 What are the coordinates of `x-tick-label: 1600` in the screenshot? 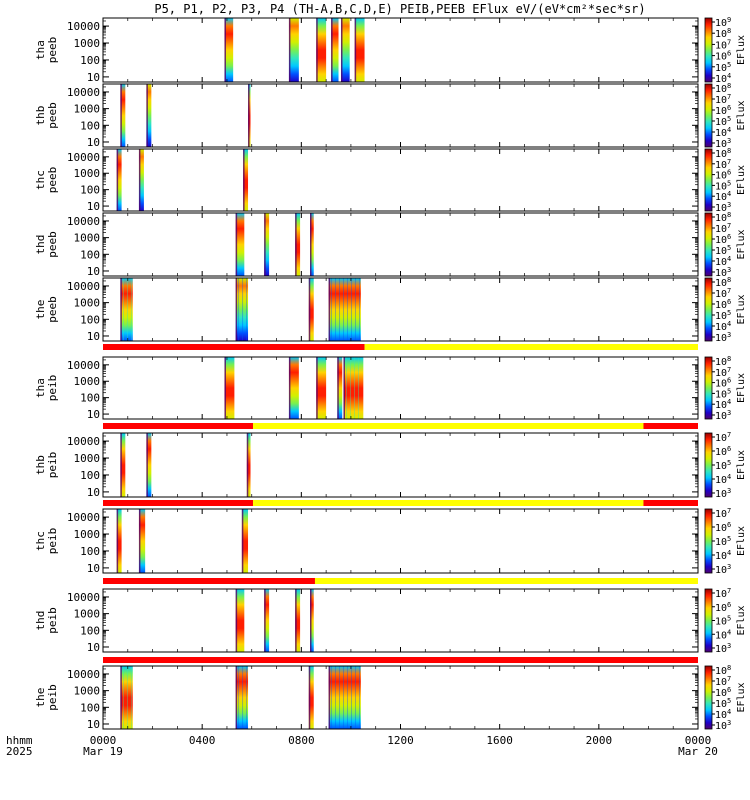 It's located at (499, 740).